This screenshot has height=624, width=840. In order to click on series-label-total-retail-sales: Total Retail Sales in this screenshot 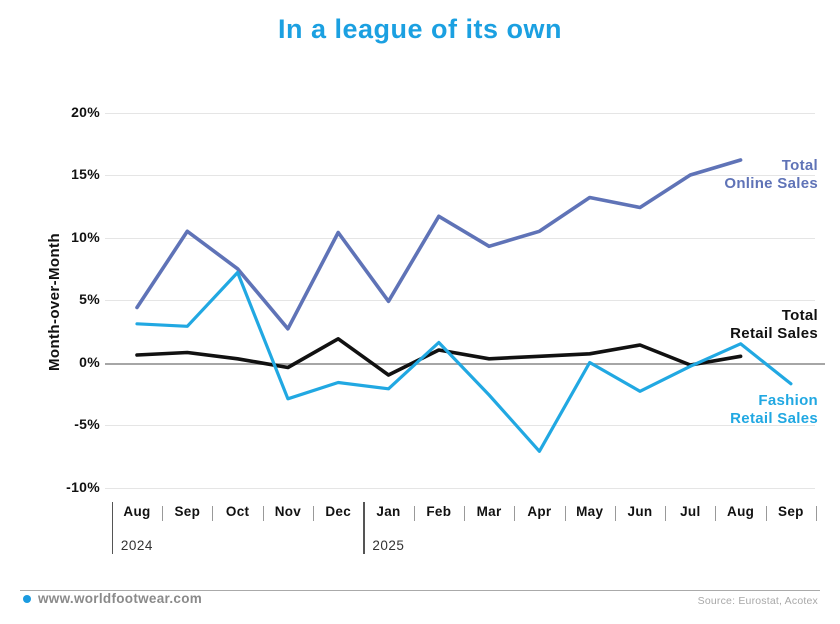, I will do `click(774, 325)`.